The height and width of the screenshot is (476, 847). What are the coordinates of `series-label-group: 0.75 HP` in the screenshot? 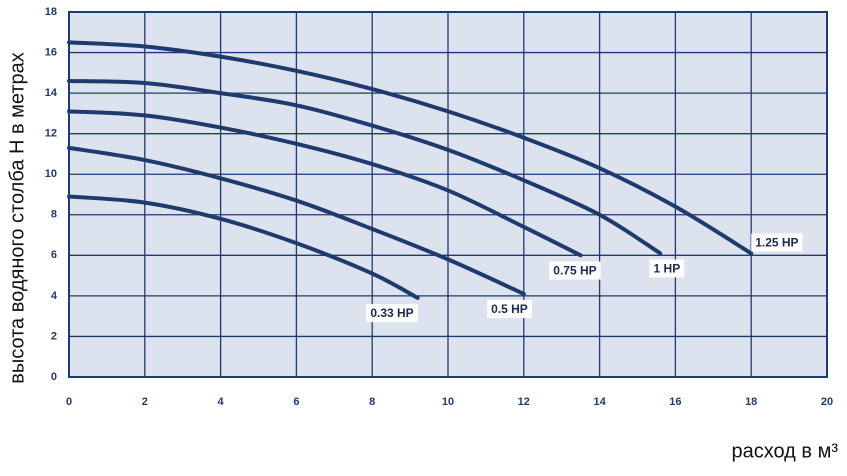 It's located at (575, 270).